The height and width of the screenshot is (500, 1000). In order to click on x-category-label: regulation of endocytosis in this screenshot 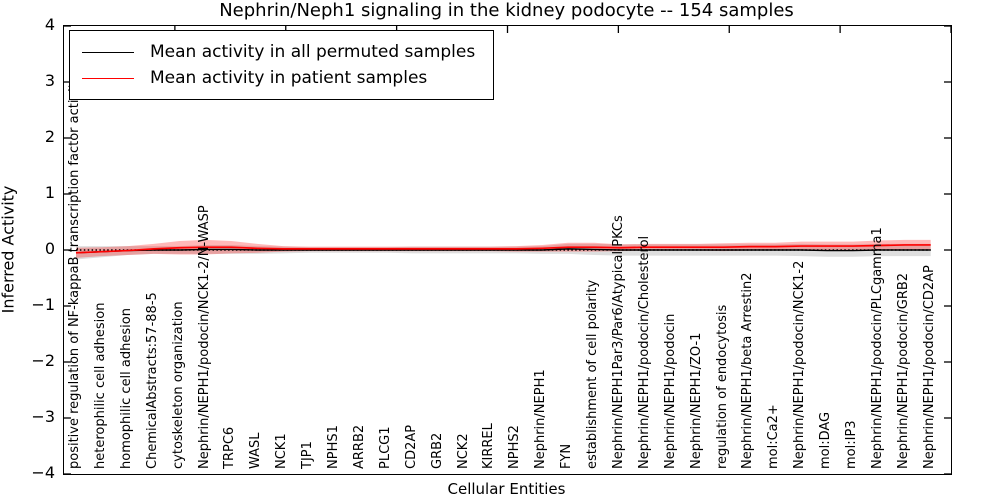, I will do `click(722, 386)`.